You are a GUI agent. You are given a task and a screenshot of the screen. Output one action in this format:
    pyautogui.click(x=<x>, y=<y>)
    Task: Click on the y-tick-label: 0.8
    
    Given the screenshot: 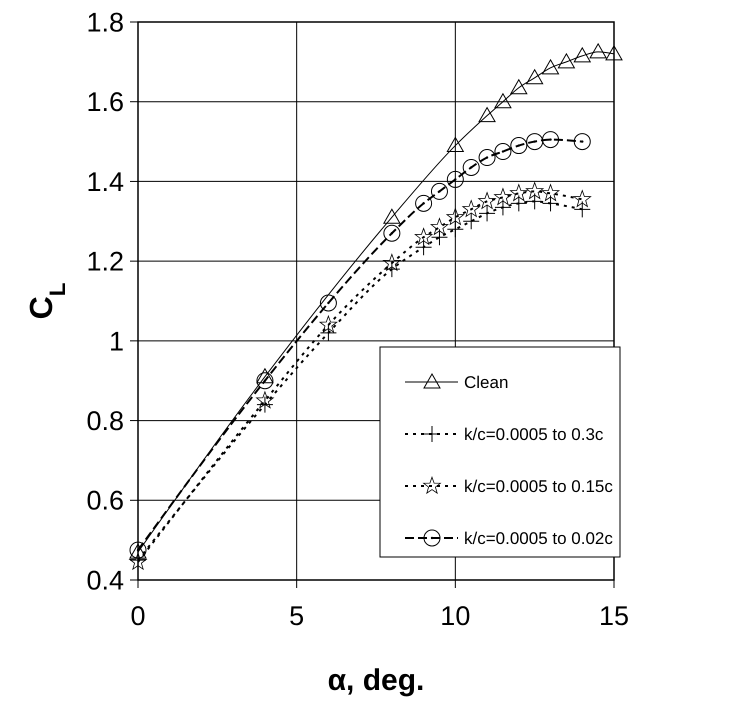 What is the action you would take?
    pyautogui.click(x=105, y=421)
    